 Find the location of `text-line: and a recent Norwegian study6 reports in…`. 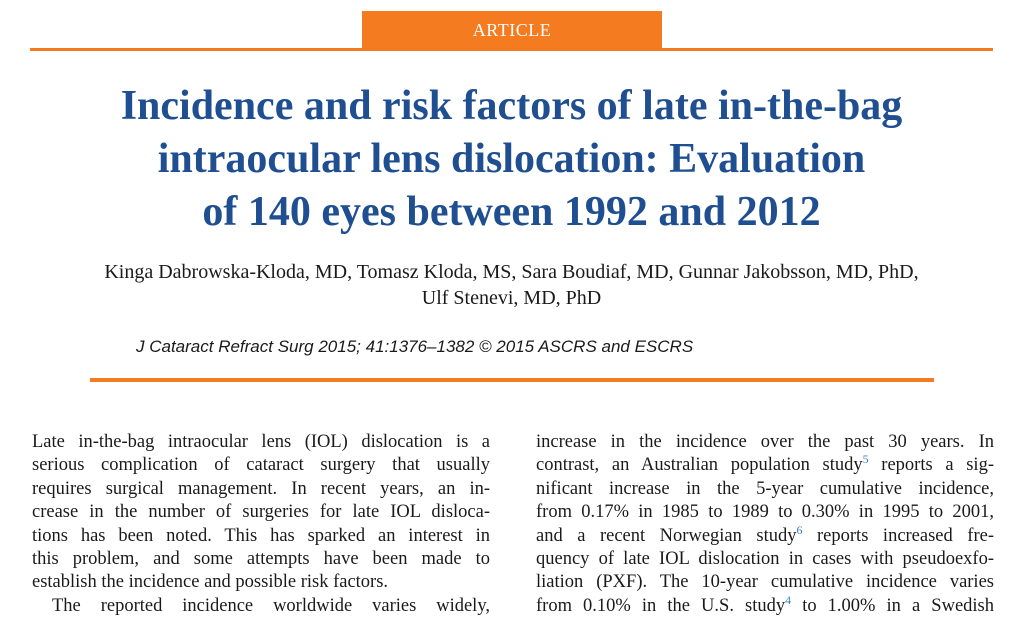

text-line: and a recent Norwegian study6 reports in… is located at coordinates (765, 535).